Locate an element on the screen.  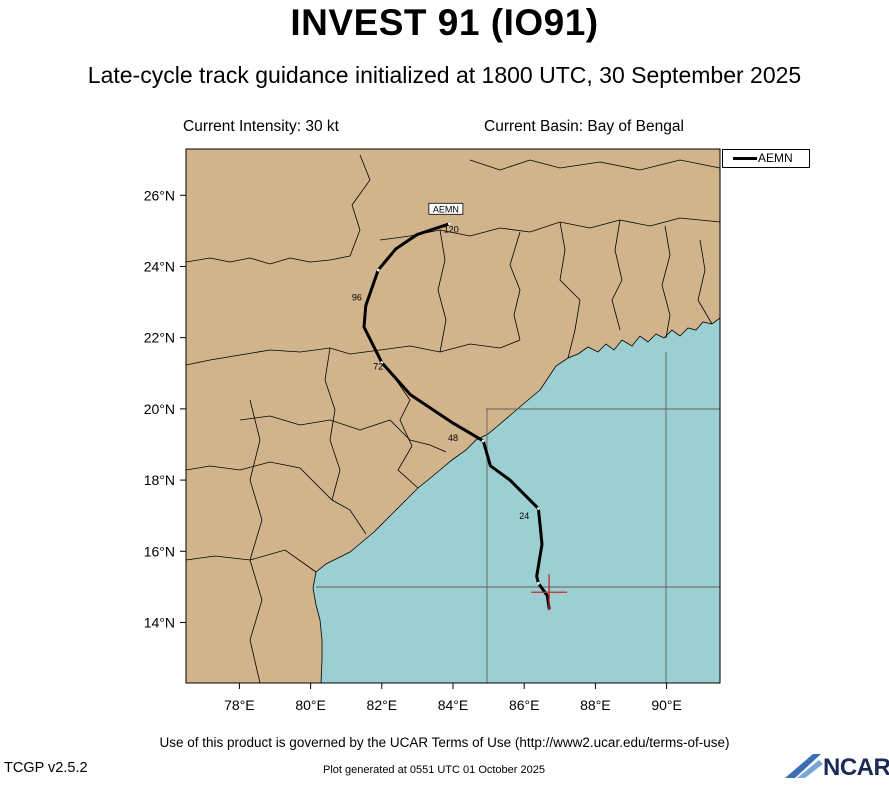
lon-tick-label: 90°E is located at coordinates (666, 705).